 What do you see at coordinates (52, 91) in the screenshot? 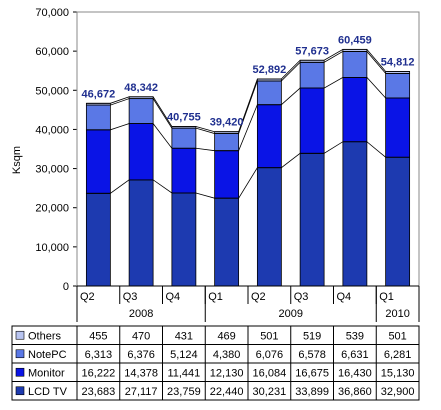
I see `y-tick-label: 50,000` at bounding box center [52, 91].